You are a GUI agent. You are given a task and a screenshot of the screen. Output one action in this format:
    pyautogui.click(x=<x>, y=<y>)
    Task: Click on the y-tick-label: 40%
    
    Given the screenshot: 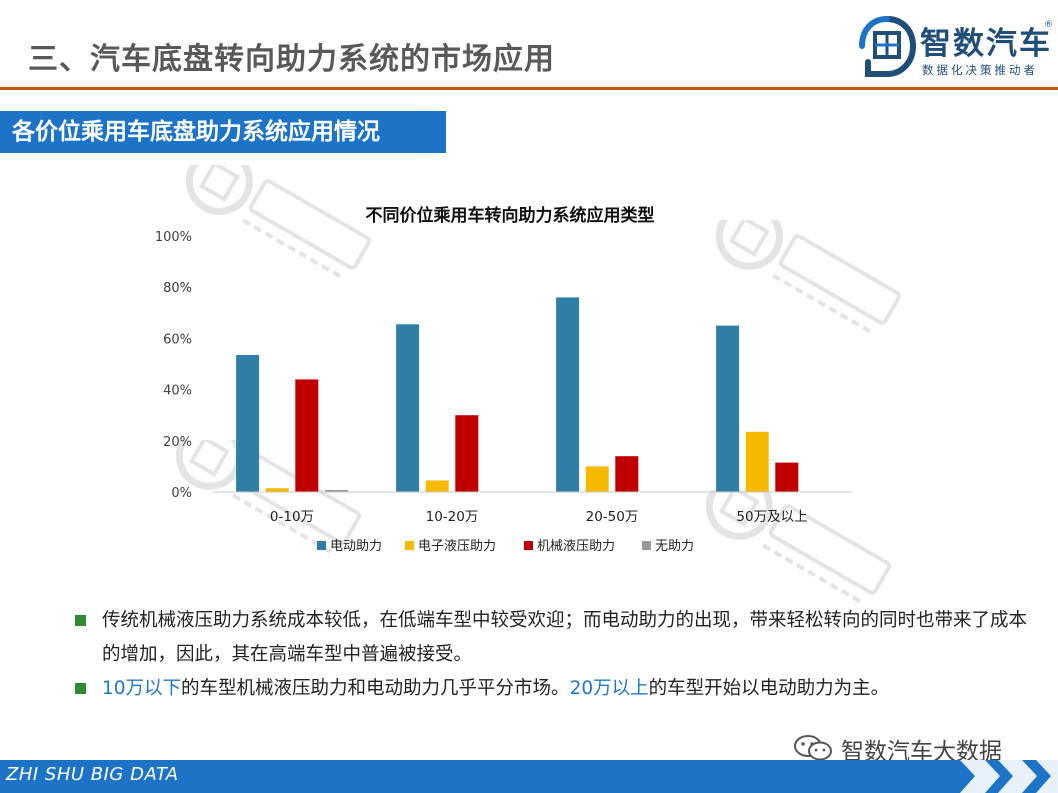 What is the action you would take?
    pyautogui.click(x=177, y=391)
    